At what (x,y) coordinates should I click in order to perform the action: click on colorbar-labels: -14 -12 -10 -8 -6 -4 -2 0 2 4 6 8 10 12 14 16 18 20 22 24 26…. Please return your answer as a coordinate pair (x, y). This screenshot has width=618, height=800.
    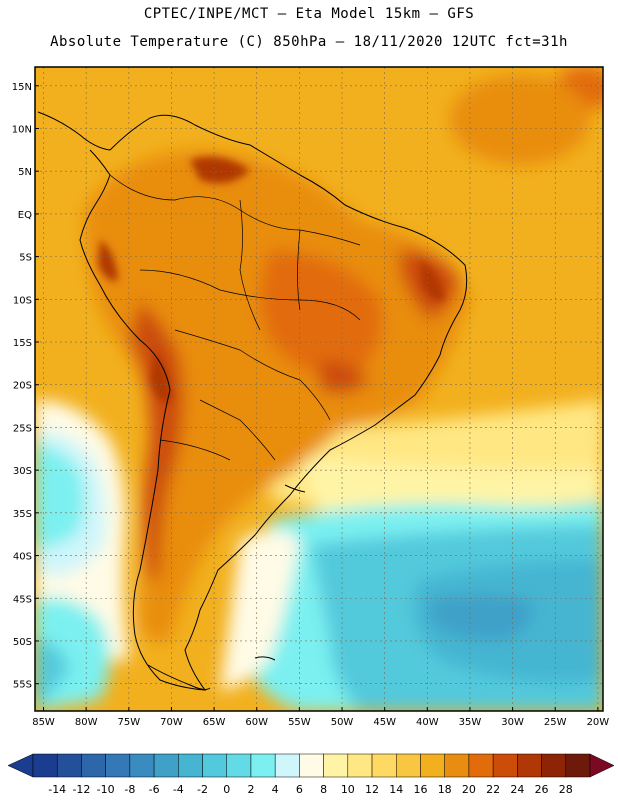
    Looking at the image, I should click on (310, 789).